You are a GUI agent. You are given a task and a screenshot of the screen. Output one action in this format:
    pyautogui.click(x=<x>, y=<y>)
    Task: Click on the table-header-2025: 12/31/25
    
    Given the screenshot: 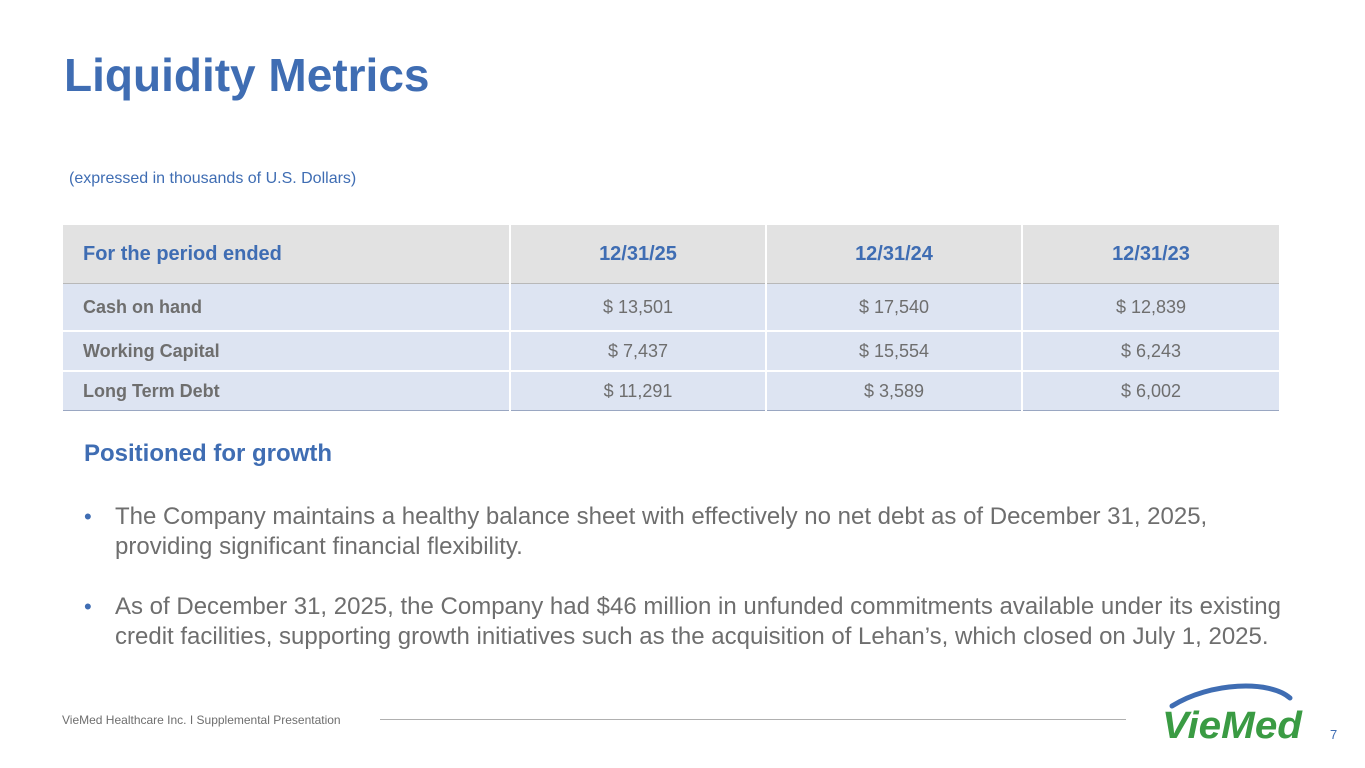 What is the action you would take?
    pyautogui.click(x=638, y=254)
    